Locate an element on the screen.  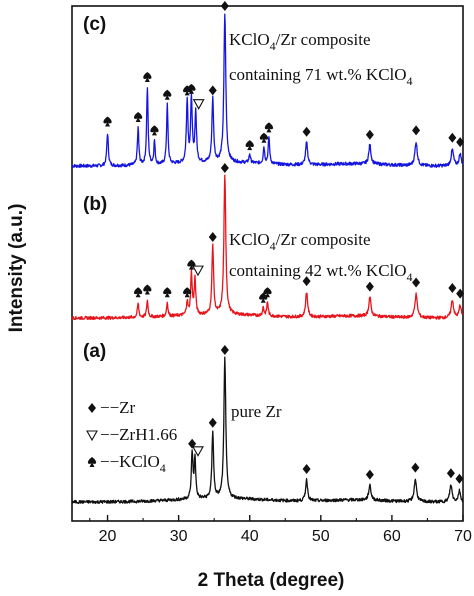
y-axis-title: Intensity (a.u.) is located at coordinates (16, 268).